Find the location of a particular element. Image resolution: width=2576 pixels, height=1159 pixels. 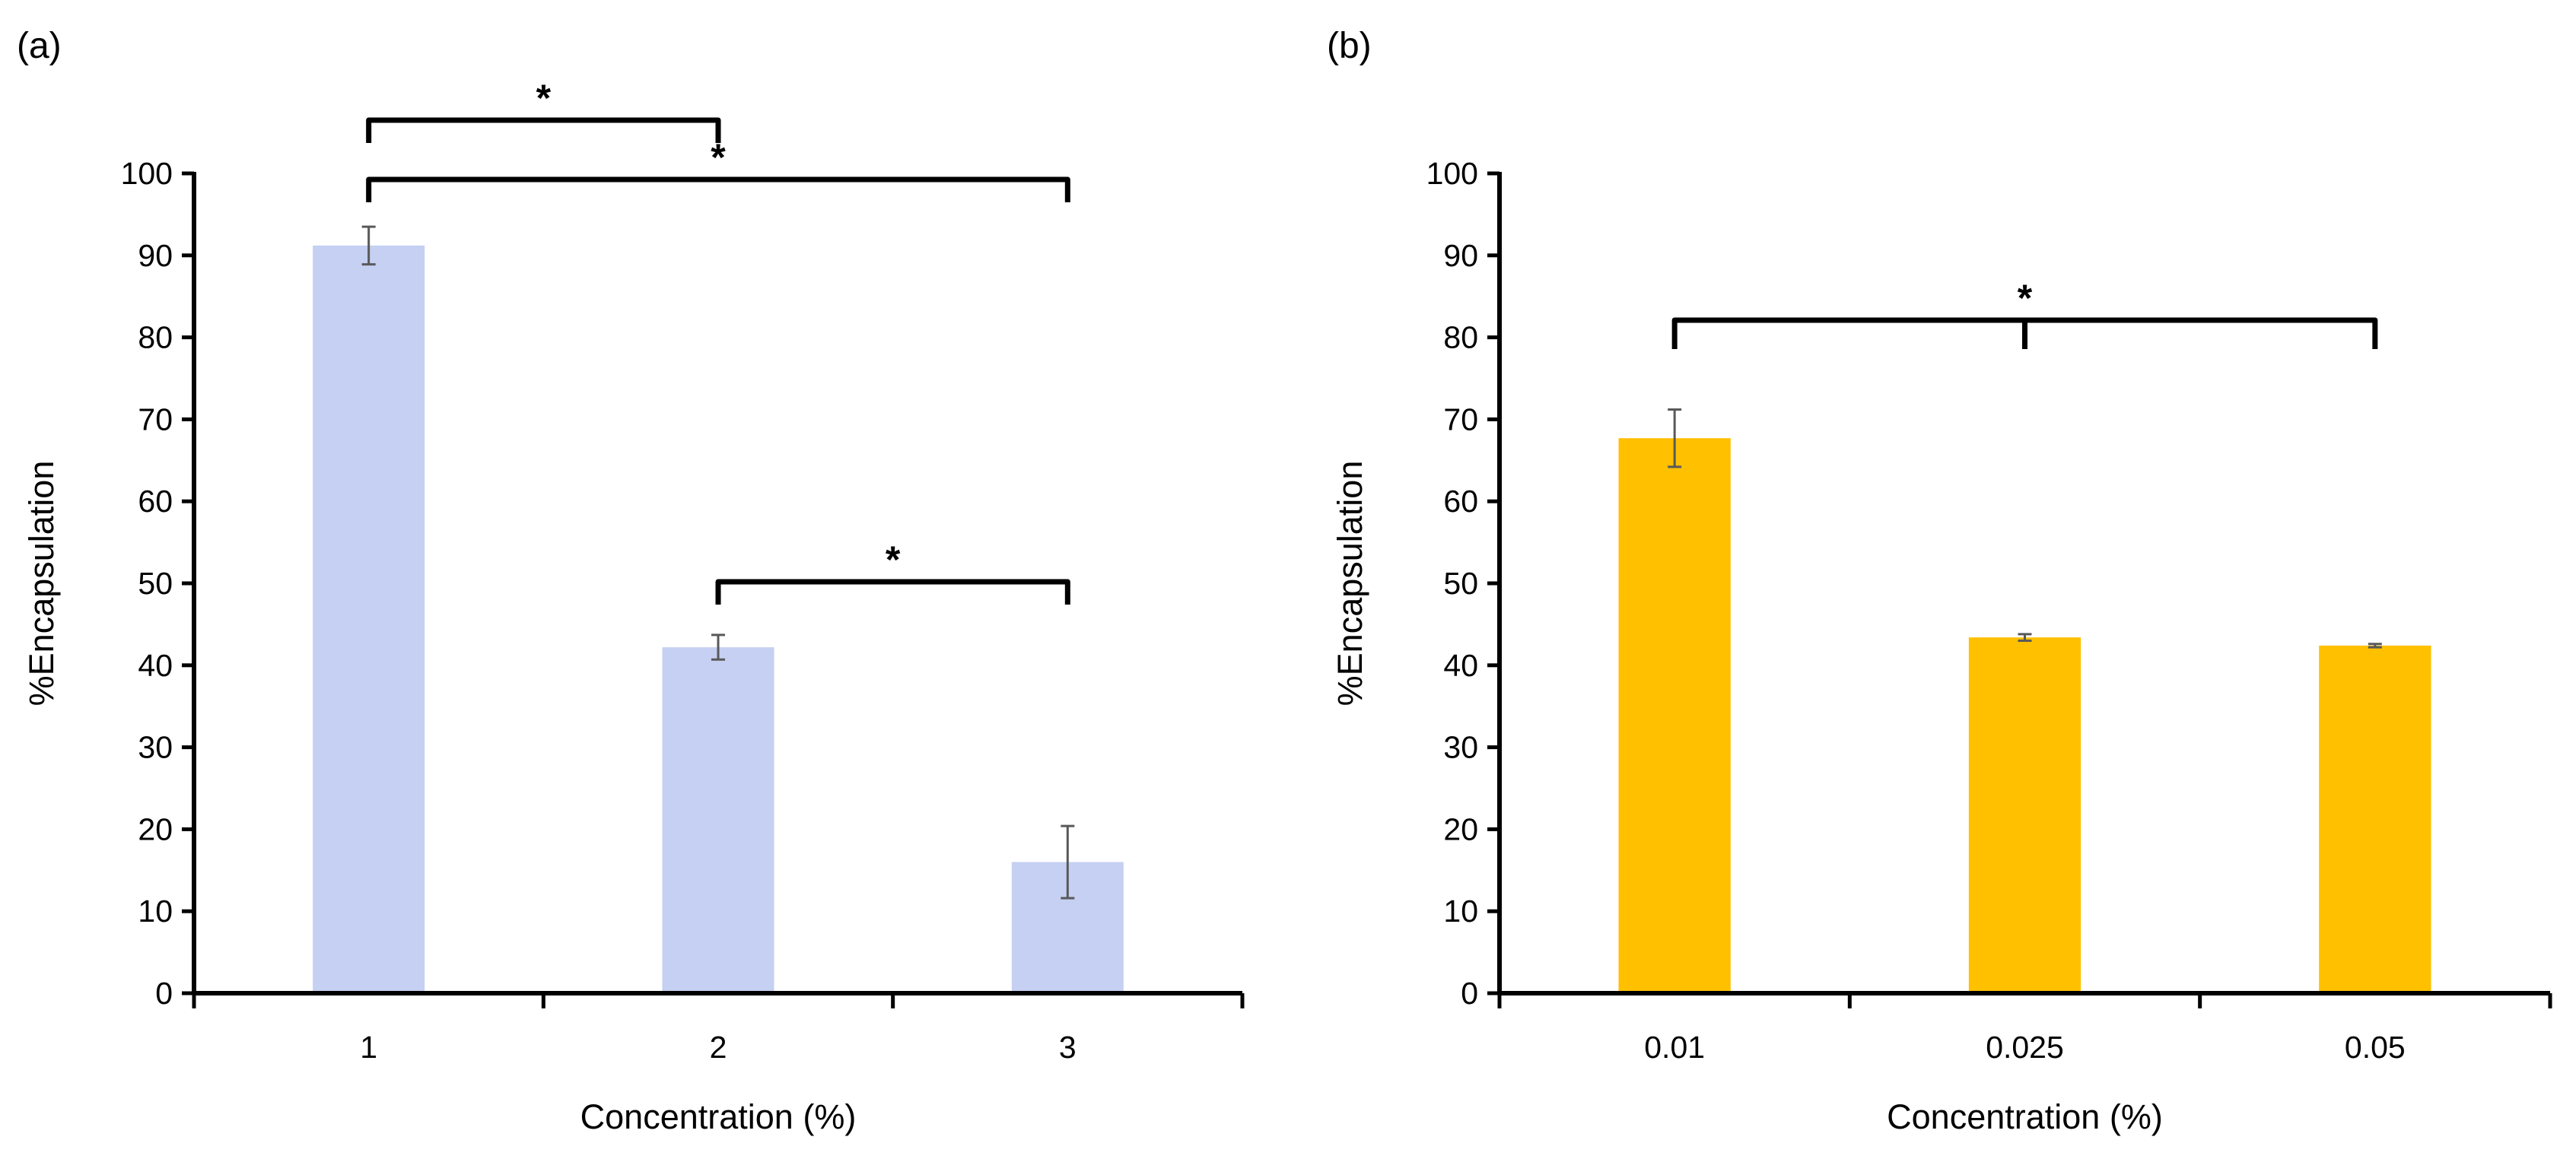

panel-label: (a) is located at coordinates (40, 46).